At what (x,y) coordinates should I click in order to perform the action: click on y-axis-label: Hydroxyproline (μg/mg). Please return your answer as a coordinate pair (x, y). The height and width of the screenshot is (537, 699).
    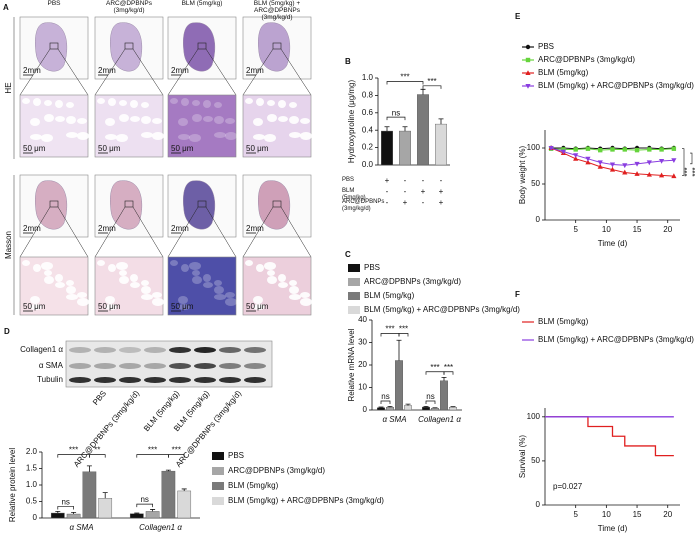
    Looking at the image, I should click on (351, 122).